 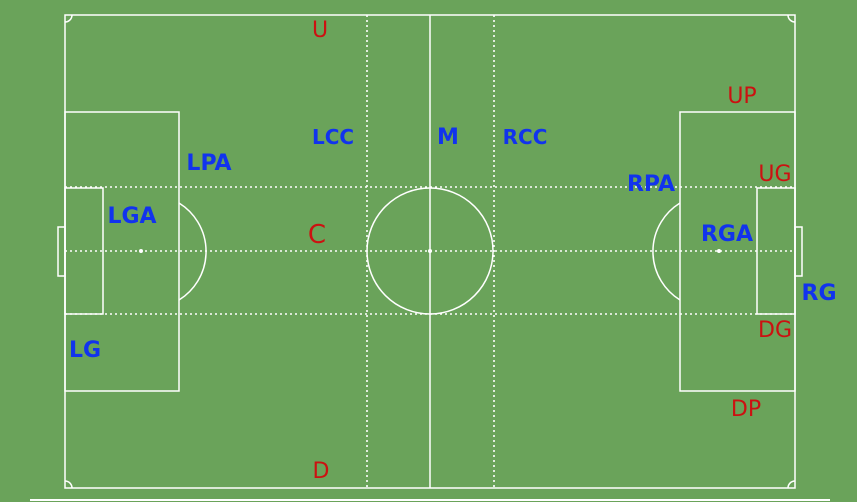 What do you see at coordinates (742, 96) in the screenshot?
I see `label-upper-penalty: UP` at bounding box center [742, 96].